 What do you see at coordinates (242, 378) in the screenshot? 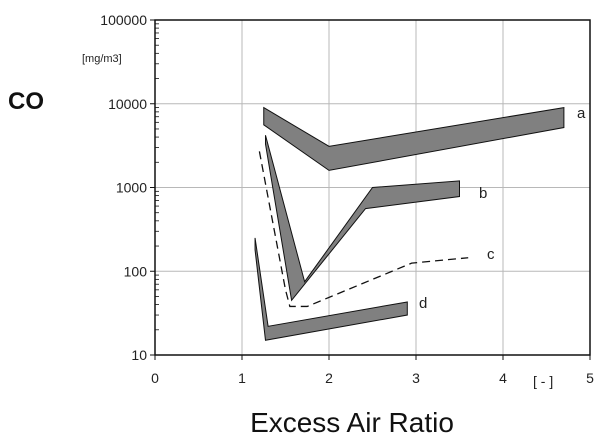
I see `x-tick-label: 1` at bounding box center [242, 378].